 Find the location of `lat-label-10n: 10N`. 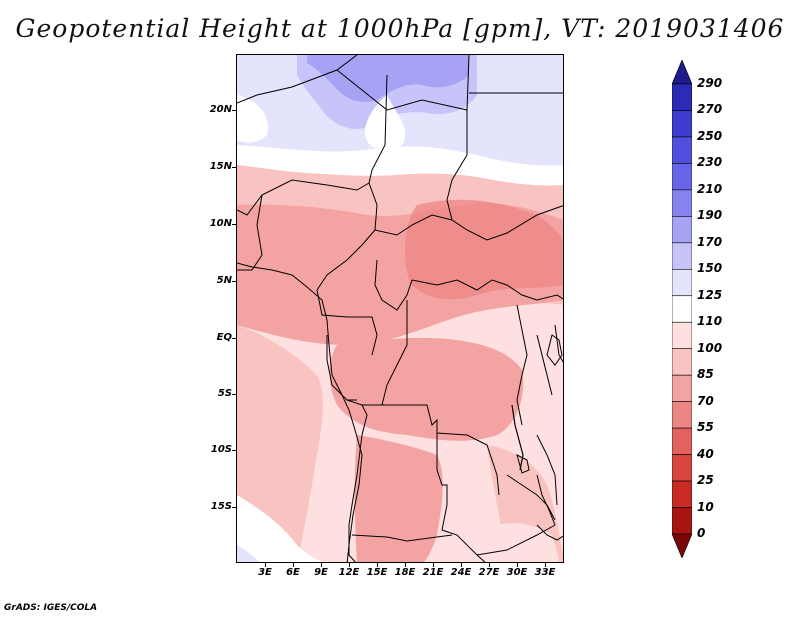

lat-label-10n: 10N is located at coordinates (220, 223).